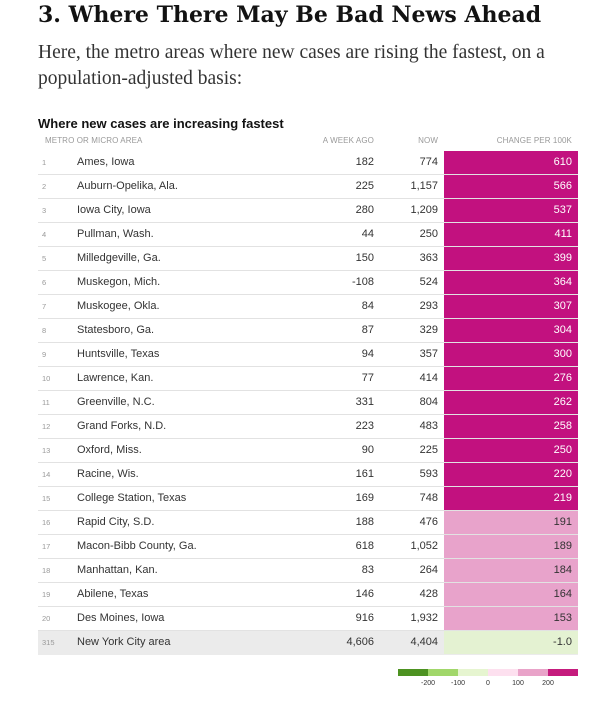 The height and width of the screenshot is (701, 614). Describe the element at coordinates (46, 402) in the screenshot. I see `row-rank: 11` at that location.